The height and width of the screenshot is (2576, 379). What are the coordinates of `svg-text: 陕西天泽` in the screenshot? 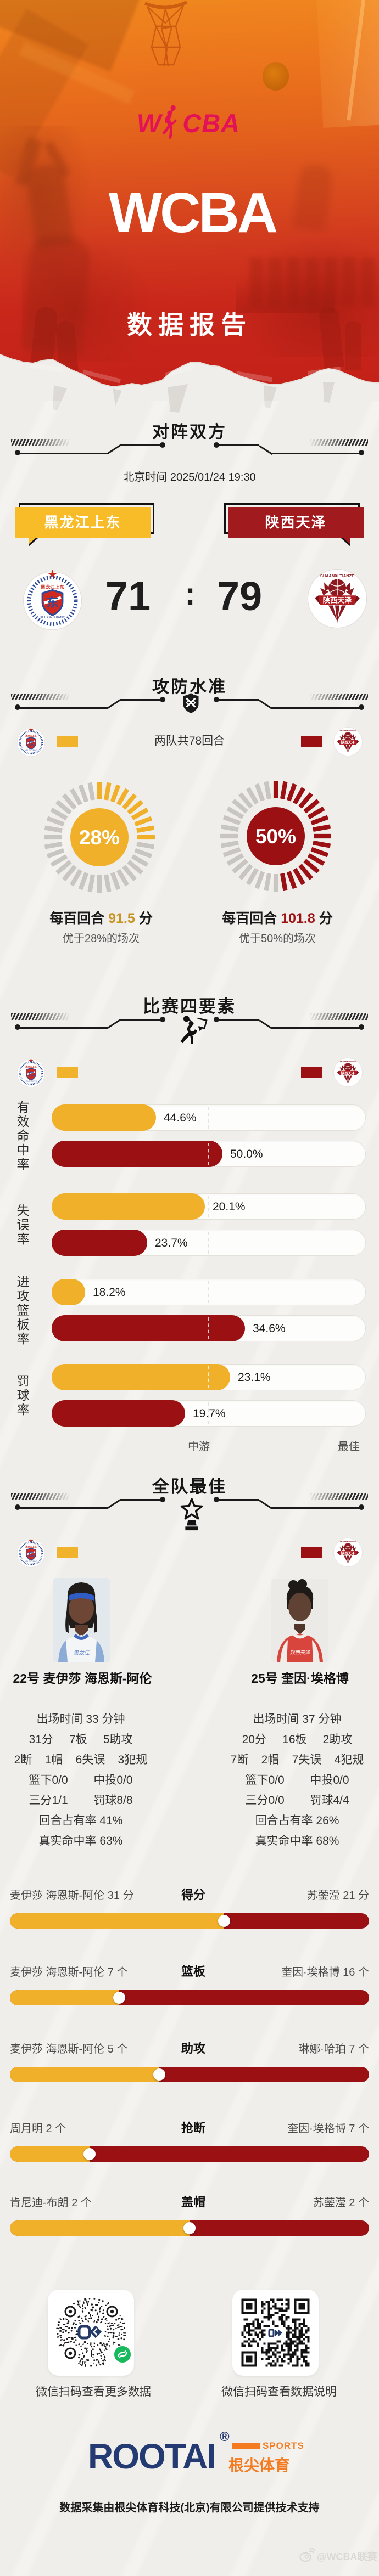 It's located at (300, 1653).